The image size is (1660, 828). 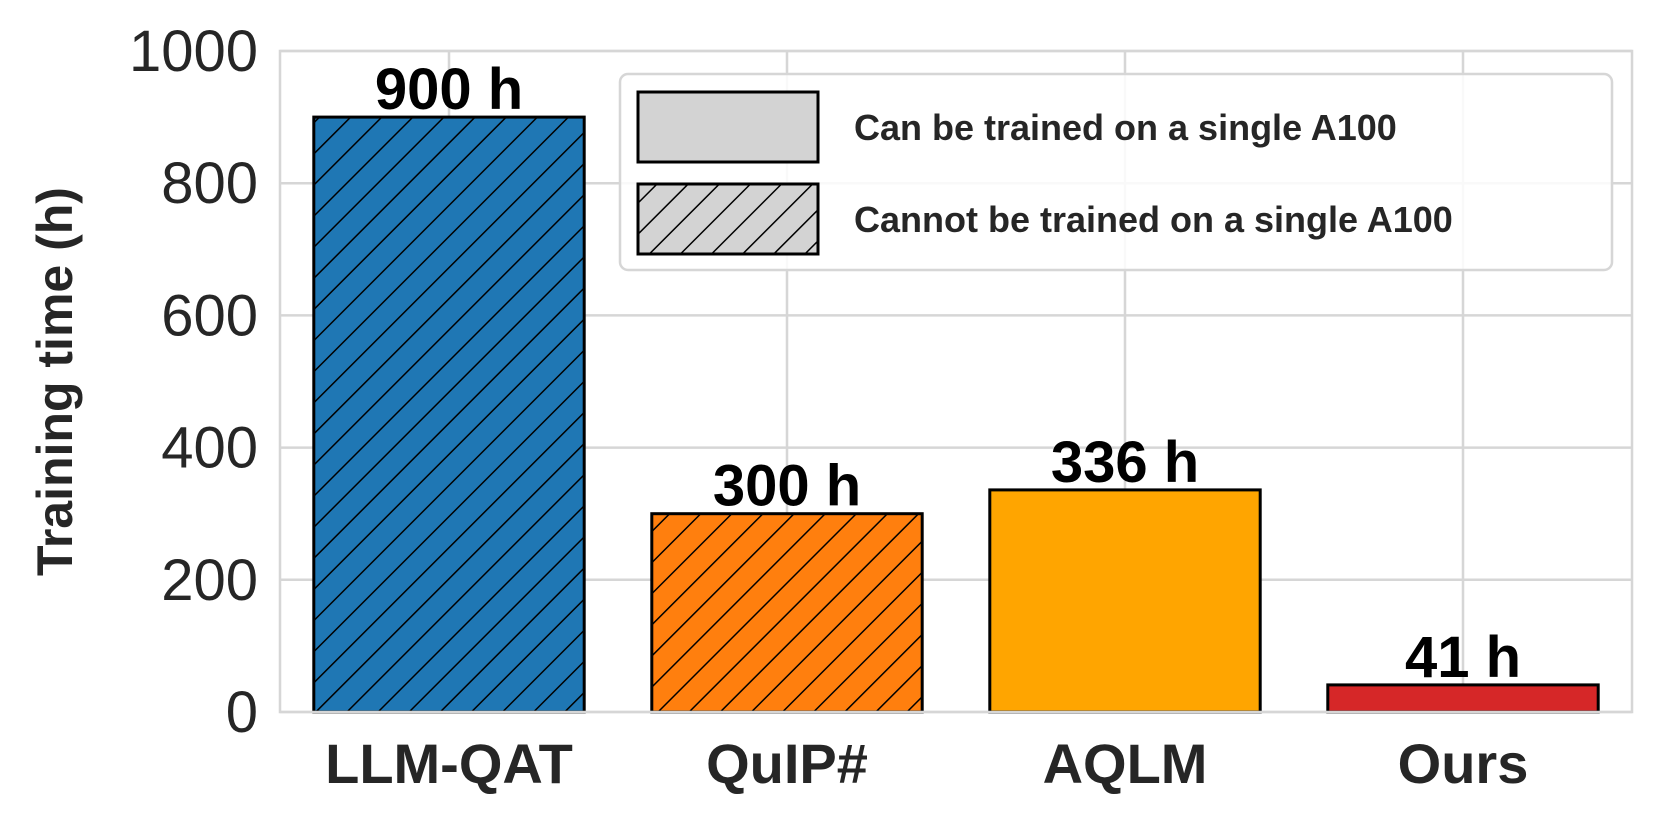 What do you see at coordinates (1125, 127) in the screenshot?
I see `legend-label: Can be trained on a single A100` at bounding box center [1125, 127].